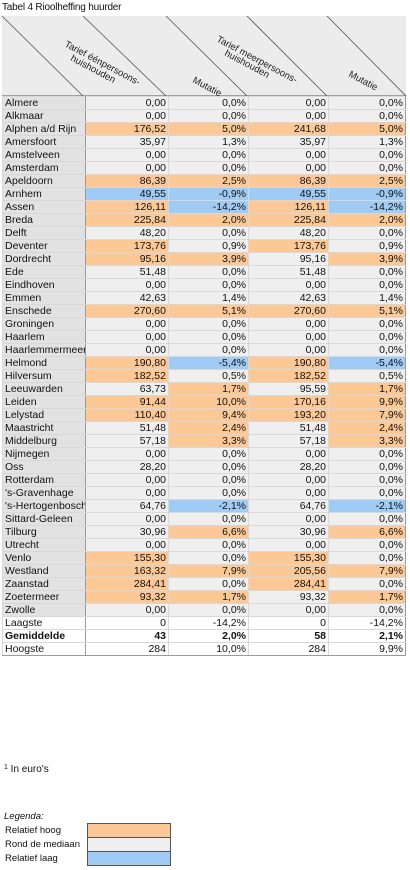 The height and width of the screenshot is (870, 410). I want to click on tarief-een-value: 93,32, so click(127, 597).